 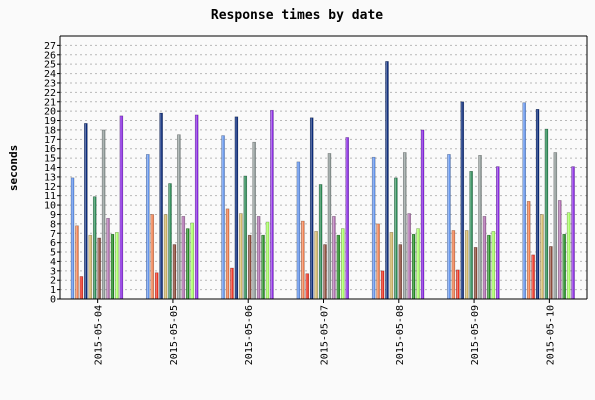 I want to click on y-tick-label: 21, so click(x=50, y=102).